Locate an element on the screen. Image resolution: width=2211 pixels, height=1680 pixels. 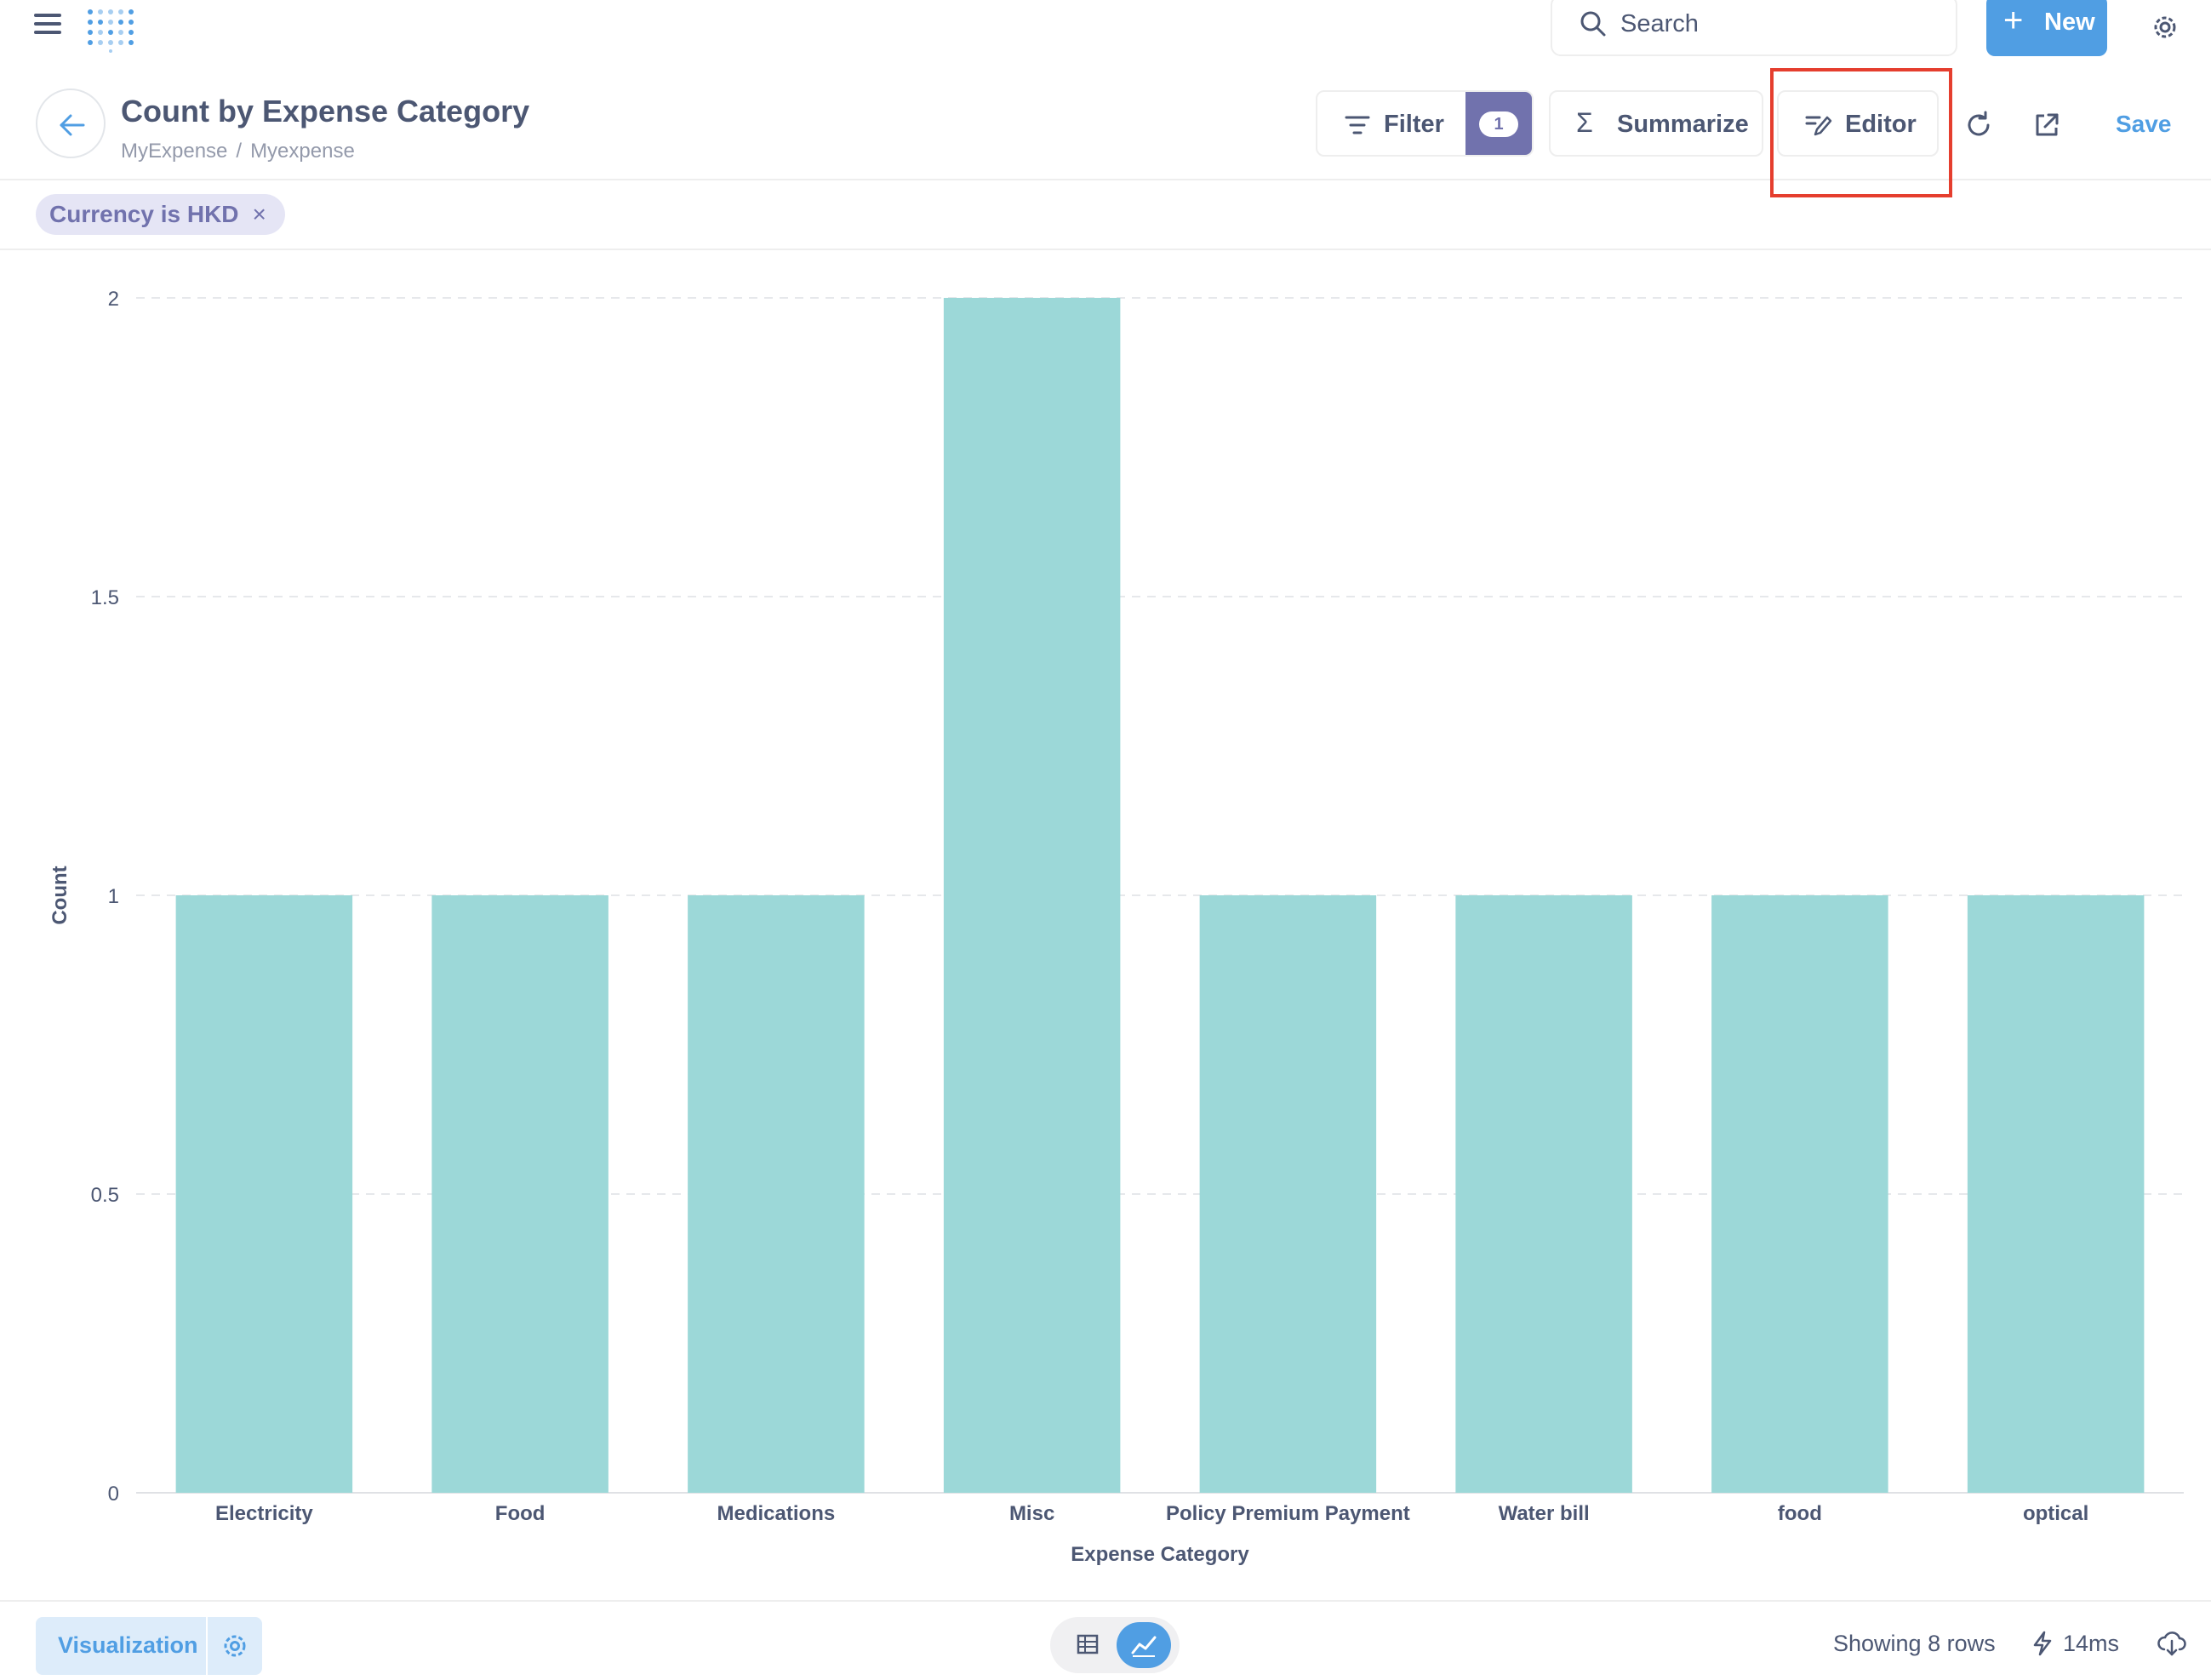
y-tick-label: 0 is located at coordinates (113, 1495).